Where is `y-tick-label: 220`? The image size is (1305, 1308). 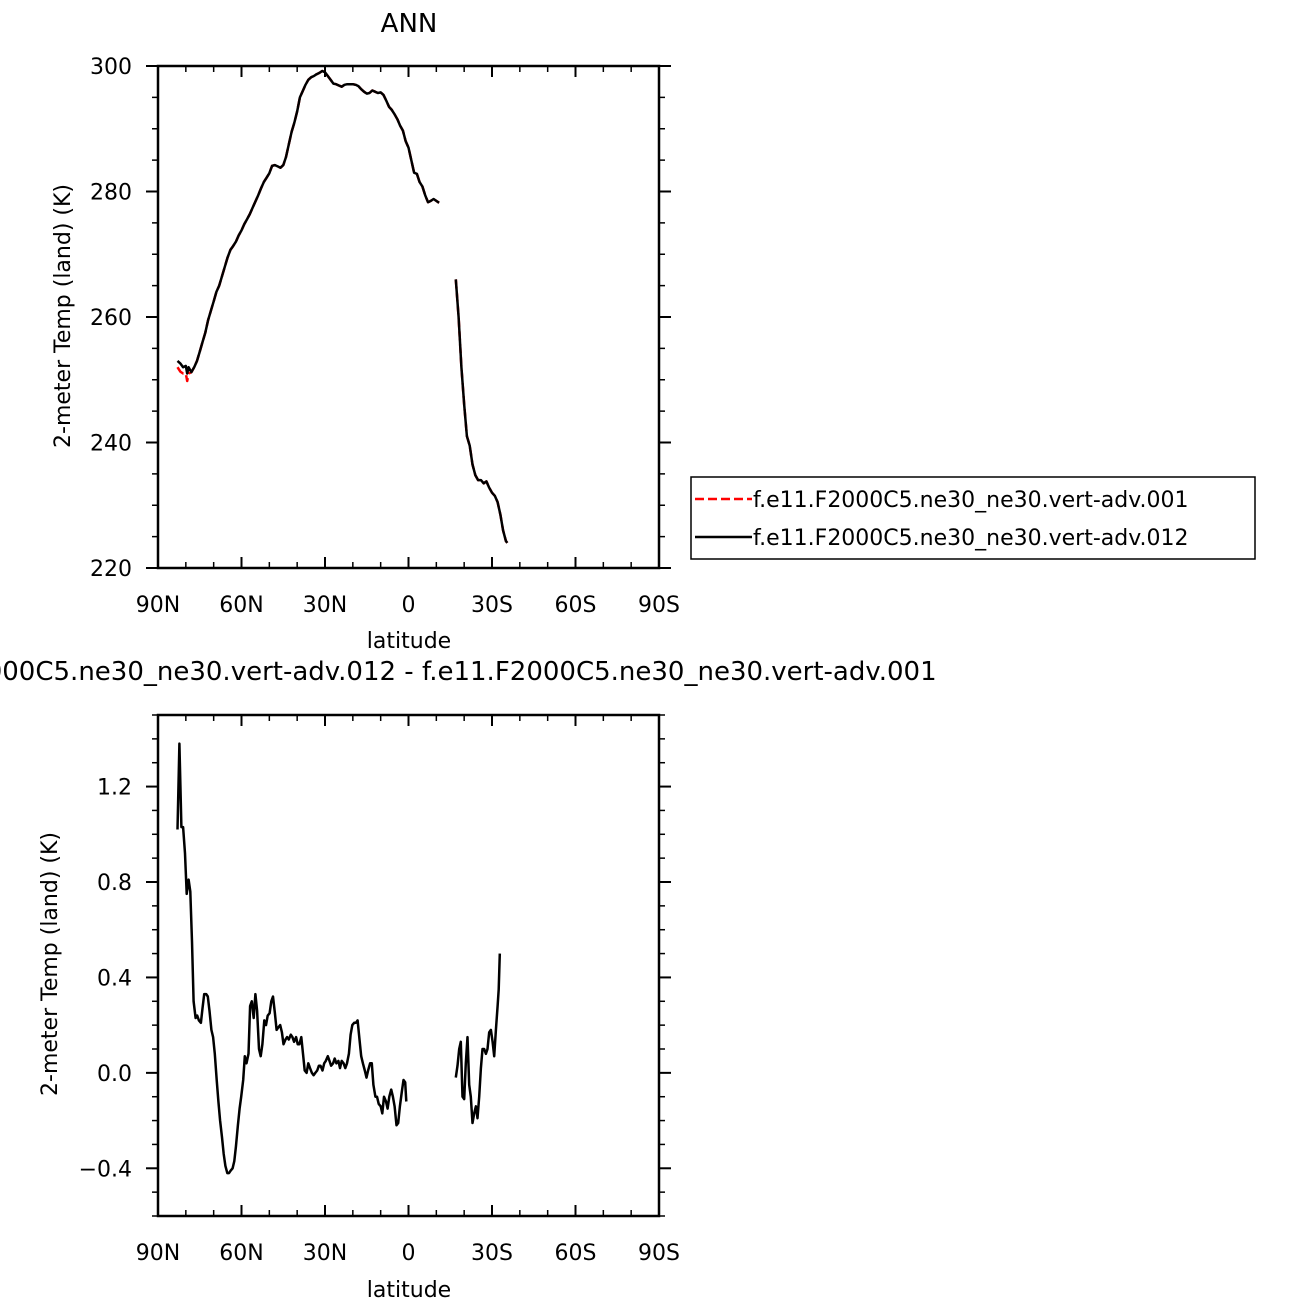
y-tick-label: 220 is located at coordinates (111, 569).